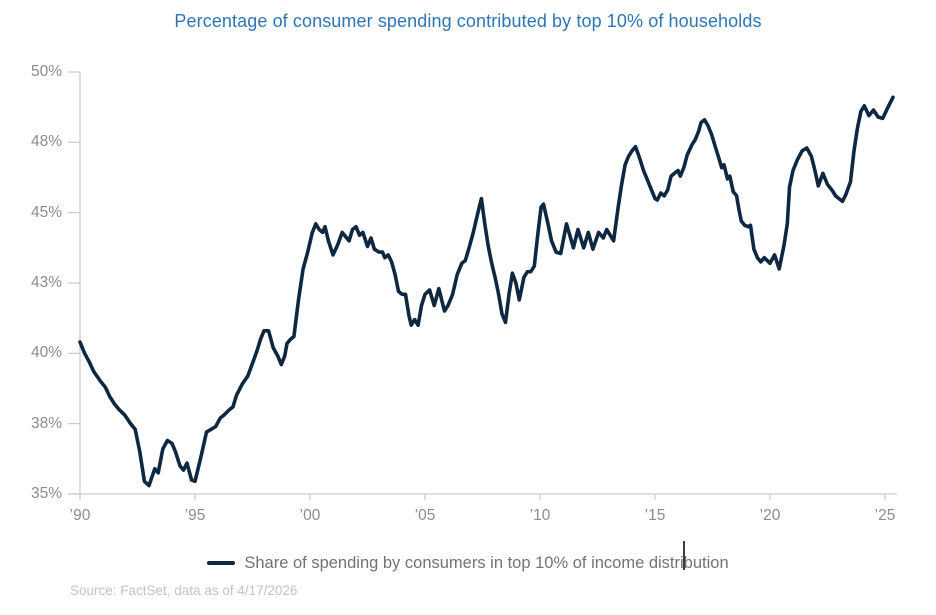 This screenshot has width=936, height=615. I want to click on y-tick-label: 45%, so click(46, 212).